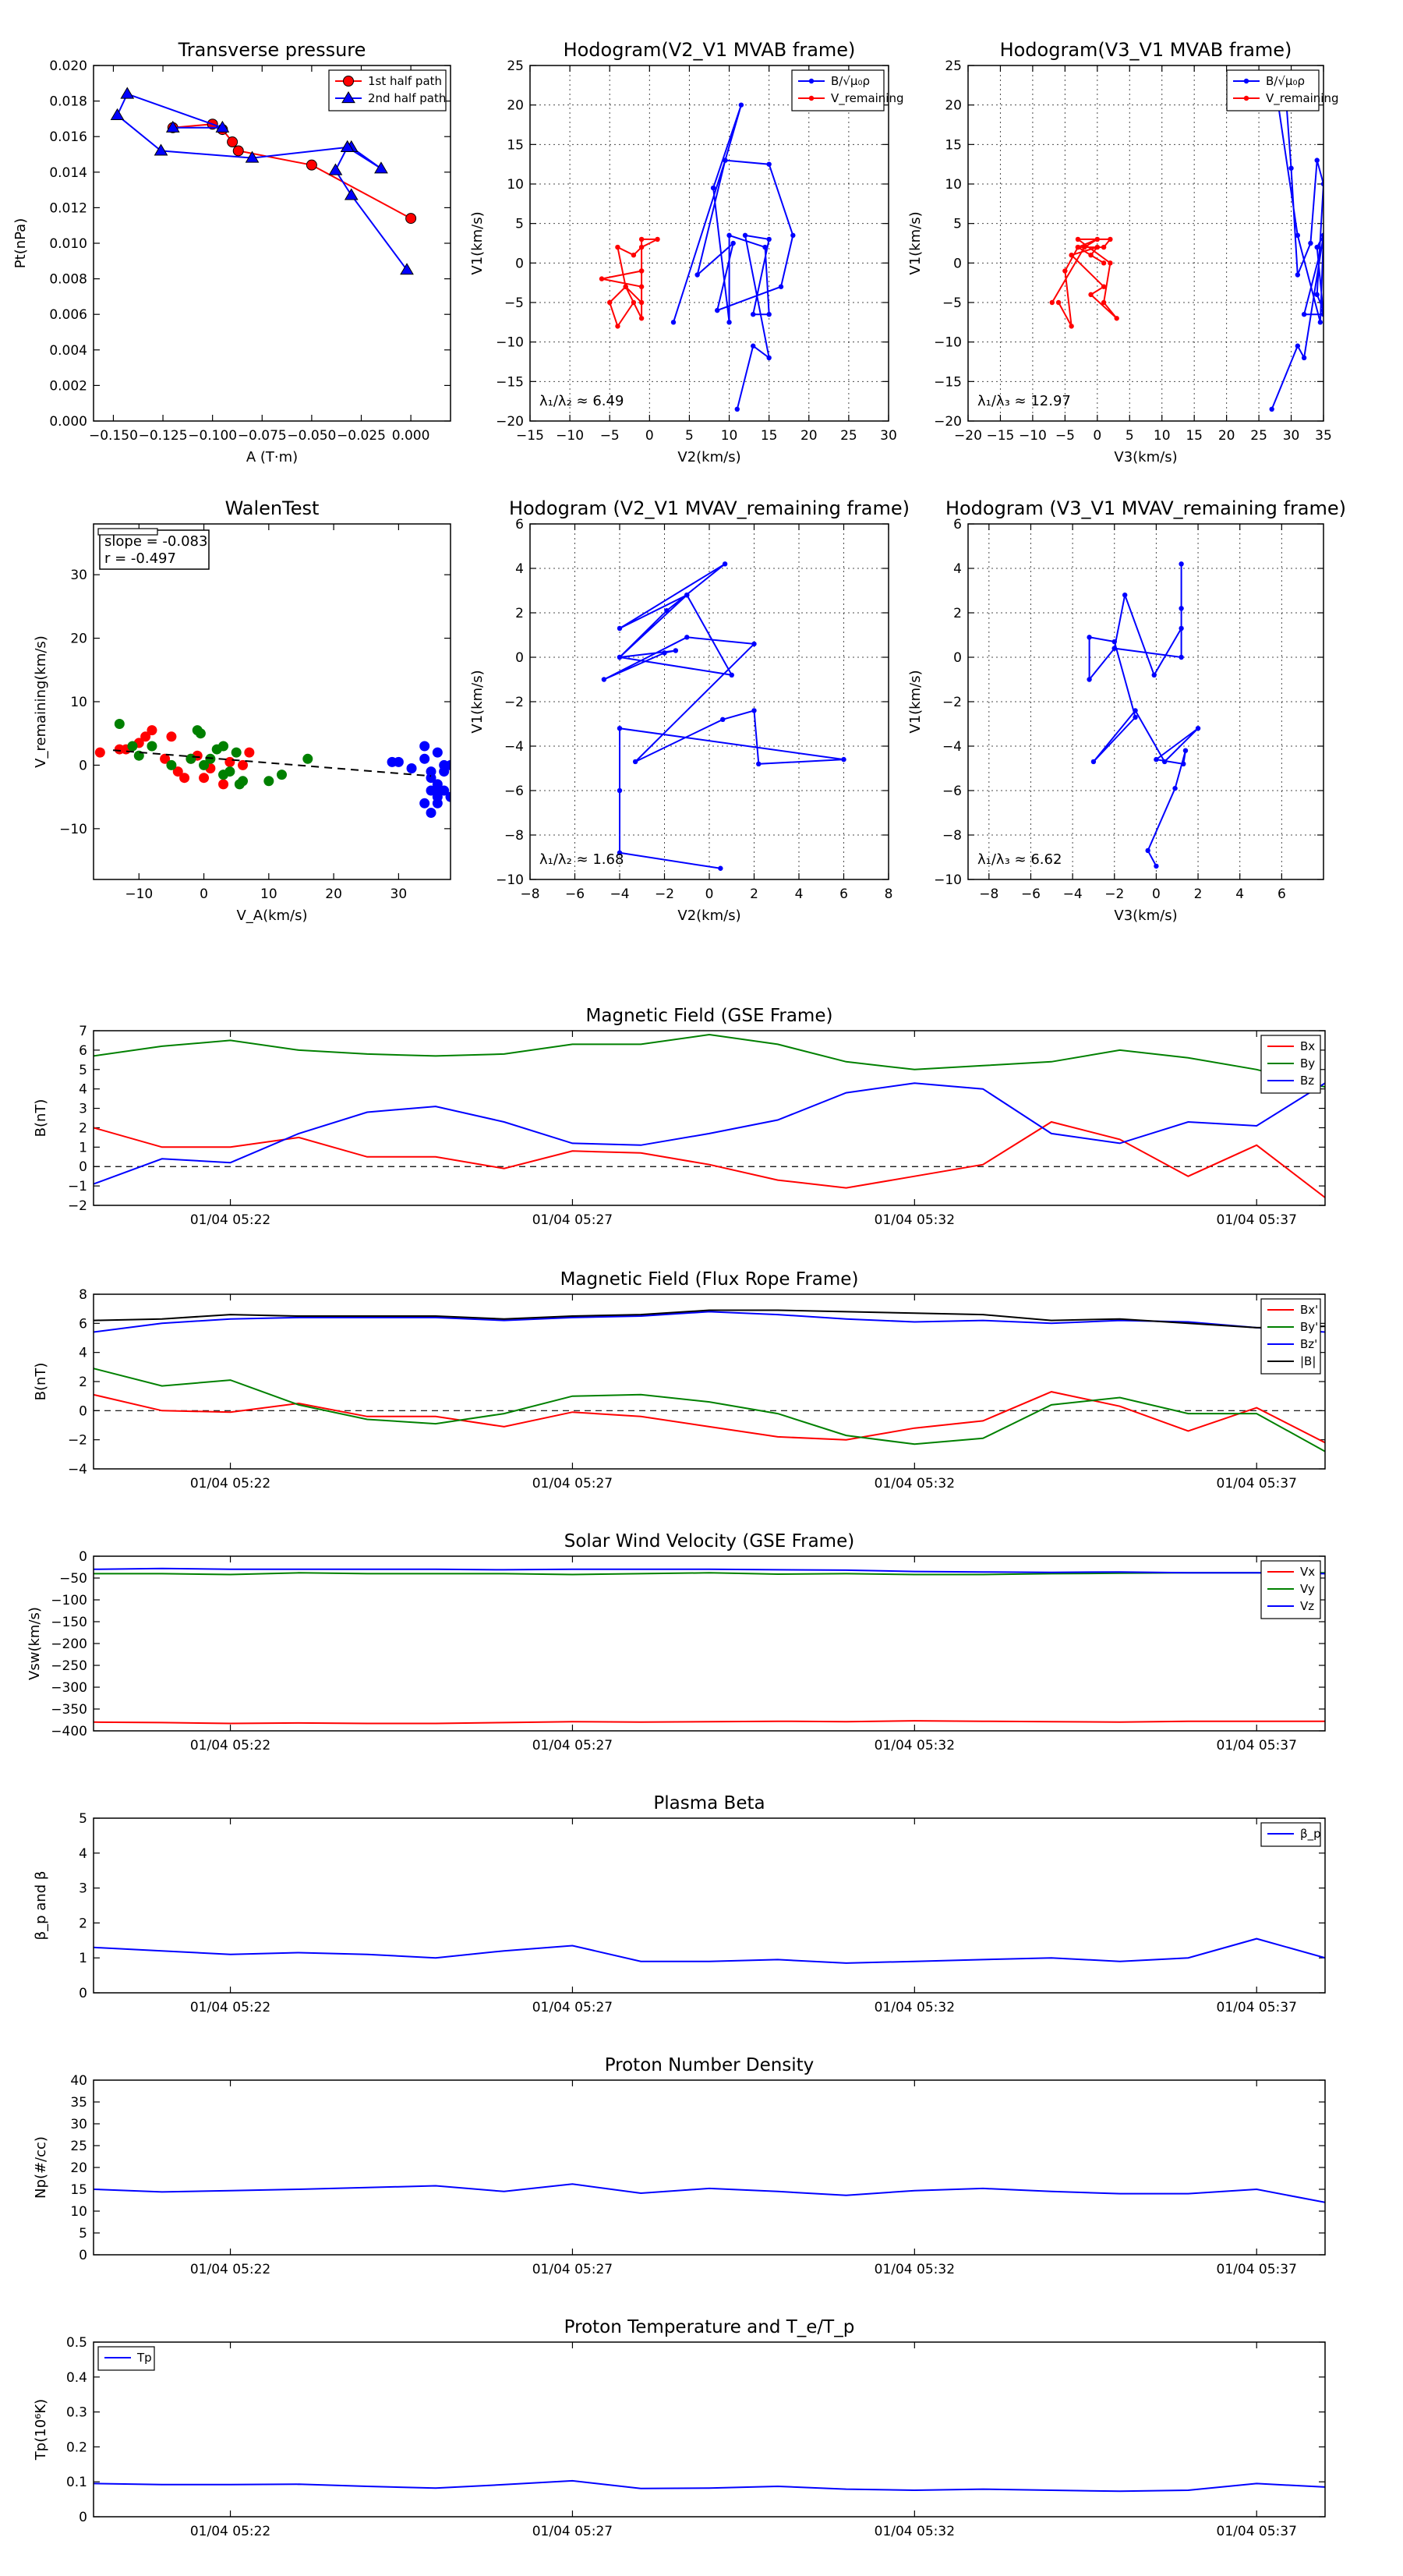 The width and height of the screenshot is (1403, 2576). I want to click on y-tick-label: −2, so click(952, 702).